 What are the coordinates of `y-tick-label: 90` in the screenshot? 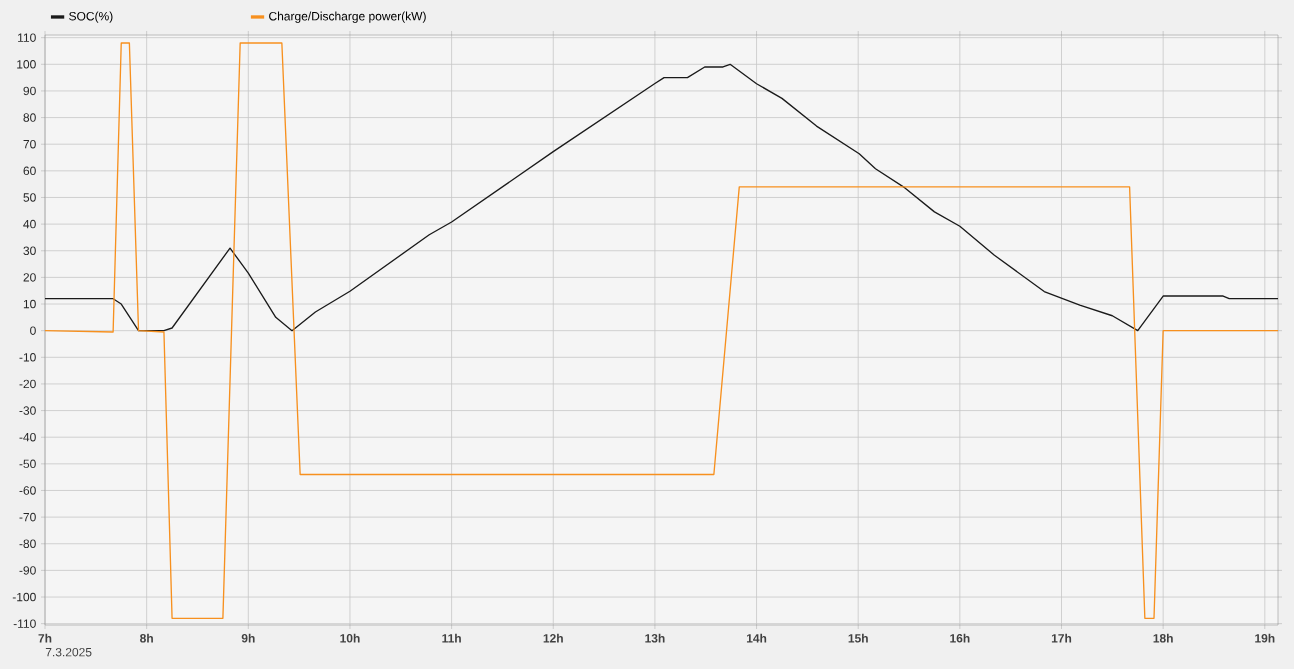 It's located at (29, 91).